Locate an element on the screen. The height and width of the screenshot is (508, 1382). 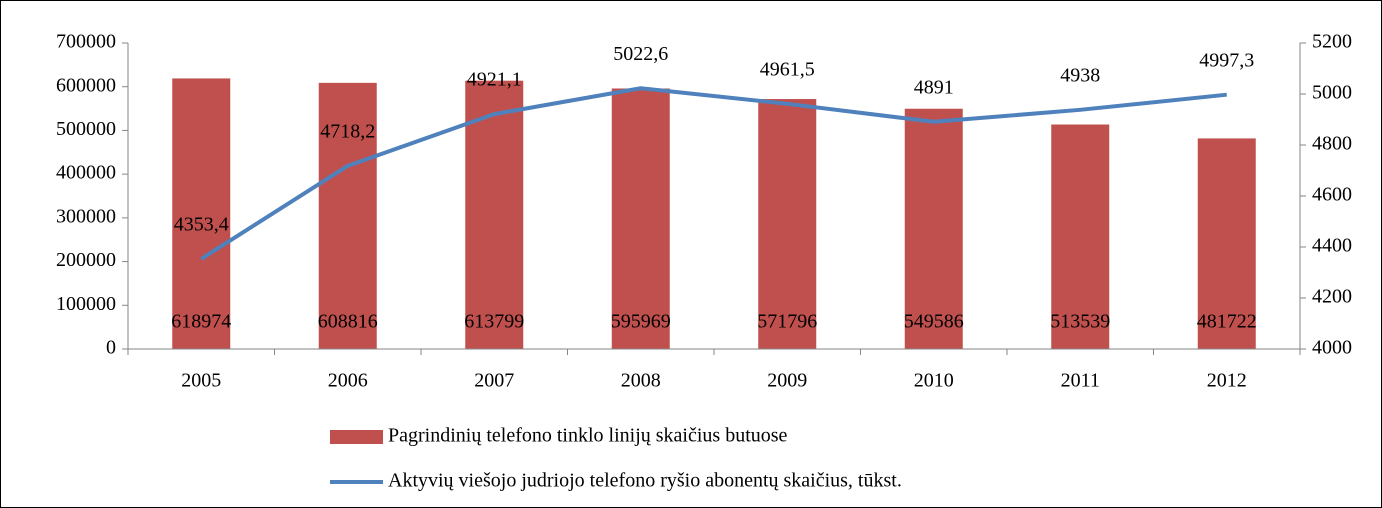
x-tick-label: 2006 is located at coordinates (348, 381).